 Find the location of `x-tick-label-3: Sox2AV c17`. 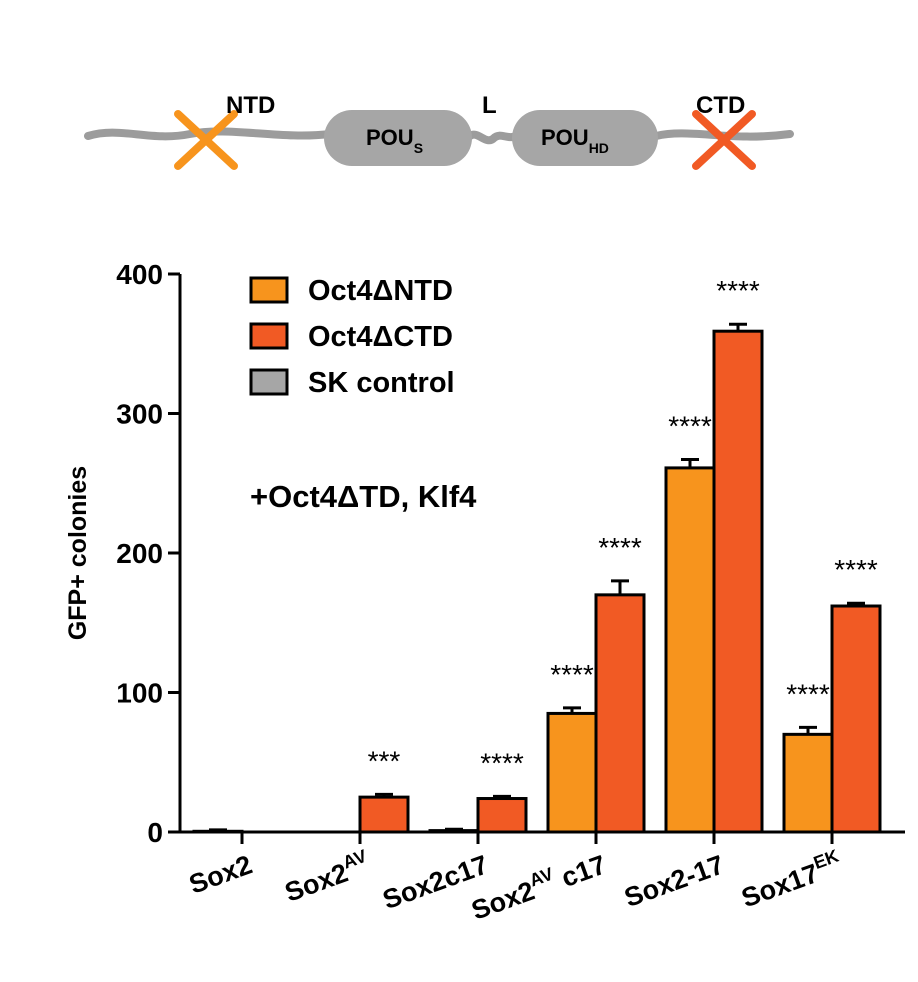

x-tick-label-3: Sox2AV c17 is located at coordinates (538, 886).